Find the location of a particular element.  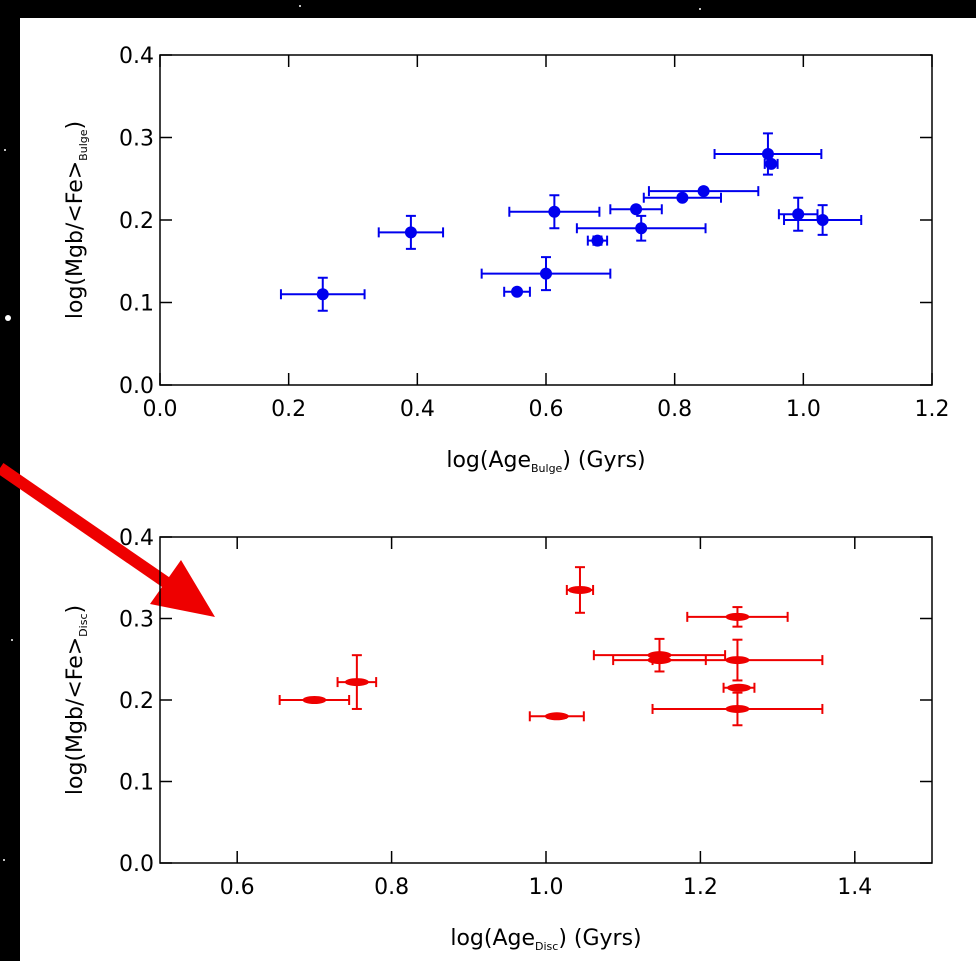

arrow is located at coordinates (107, 540).